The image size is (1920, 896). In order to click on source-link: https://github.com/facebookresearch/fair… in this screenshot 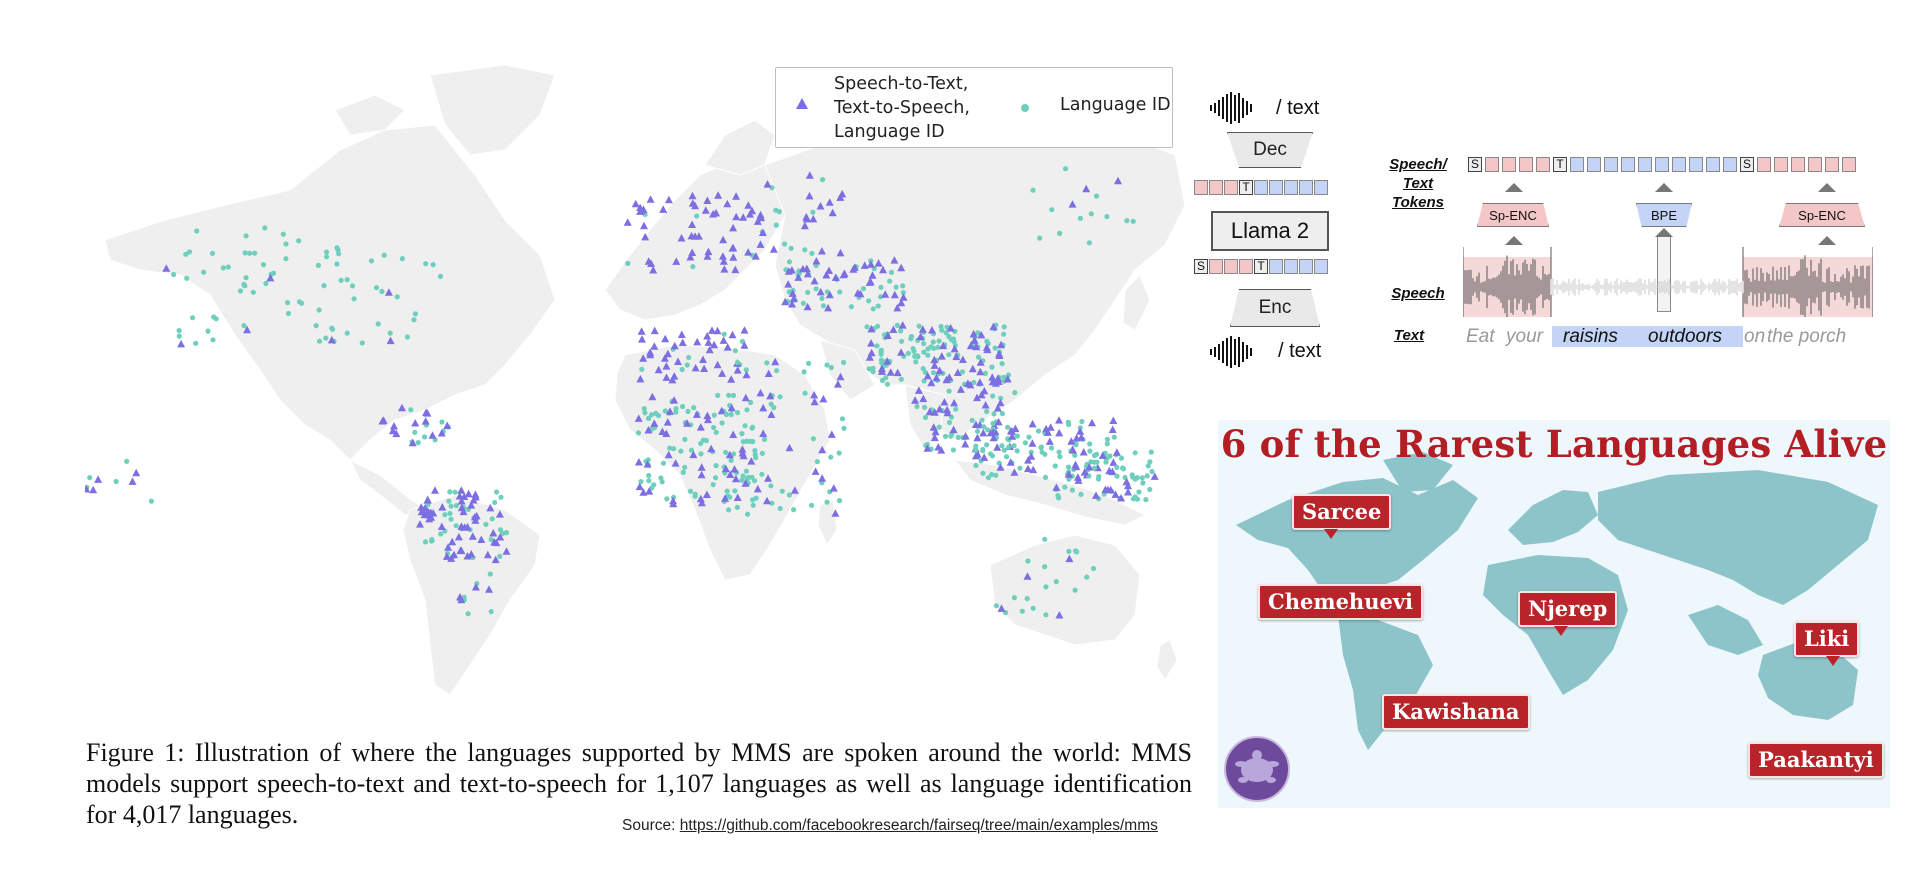, I will do `click(918, 825)`.